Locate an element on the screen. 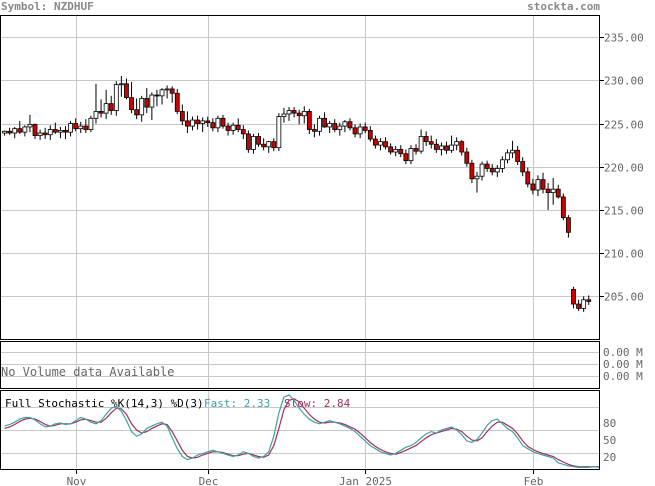 The width and height of the screenshot is (655, 486). time-tick-label: Dec is located at coordinates (209, 480).